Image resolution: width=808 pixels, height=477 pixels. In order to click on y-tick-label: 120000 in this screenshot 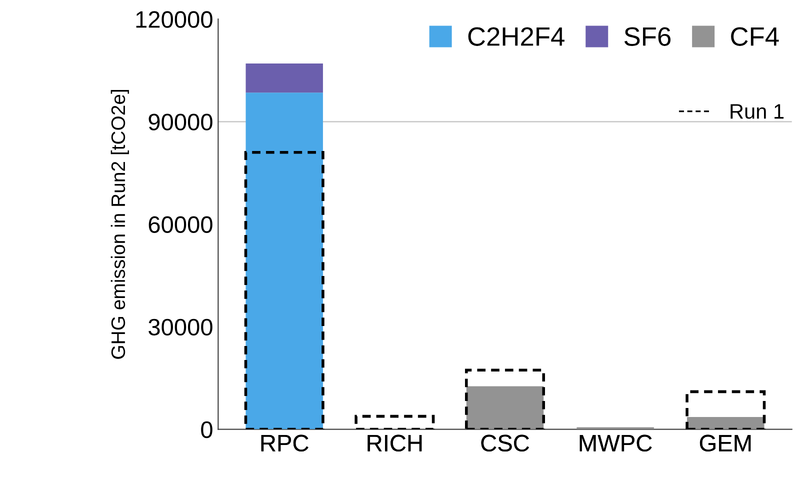, I will do `click(174, 19)`.